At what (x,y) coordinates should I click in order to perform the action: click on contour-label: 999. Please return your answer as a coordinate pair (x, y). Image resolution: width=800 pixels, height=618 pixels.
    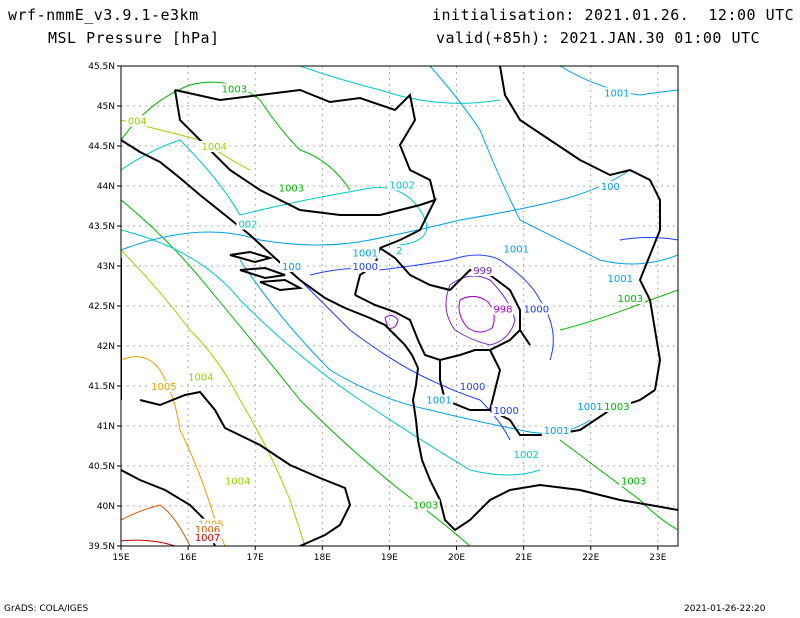
    Looking at the image, I should click on (482, 271).